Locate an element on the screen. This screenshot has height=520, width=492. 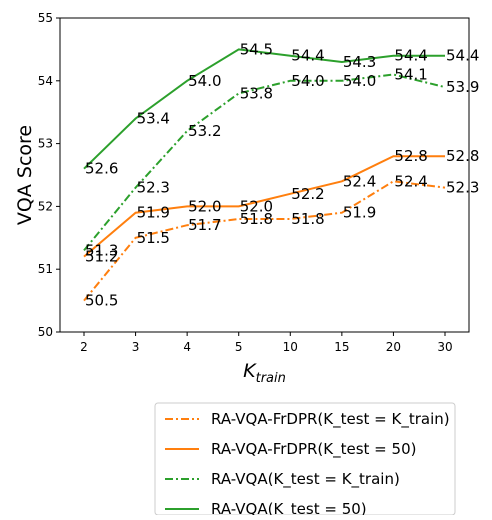
x-tick-label: 5 is located at coordinates (239, 347).